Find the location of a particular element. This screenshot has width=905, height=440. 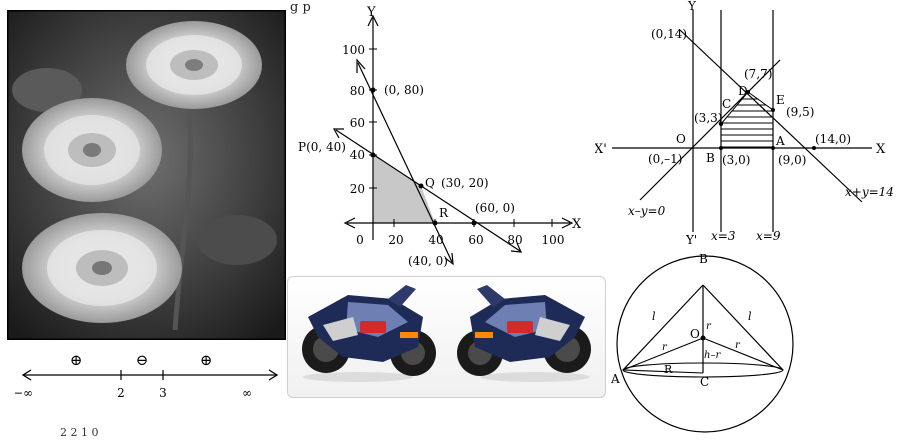

slant-right is located at coordinates (743, 327).